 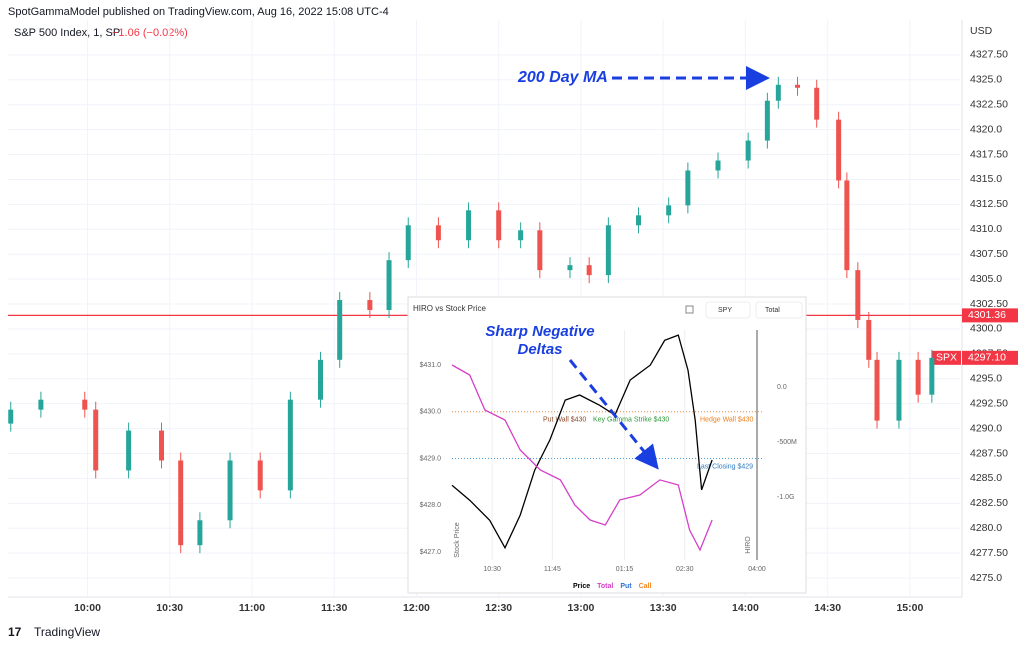 I want to click on y-tick-label: 4282.50, so click(x=989, y=503).